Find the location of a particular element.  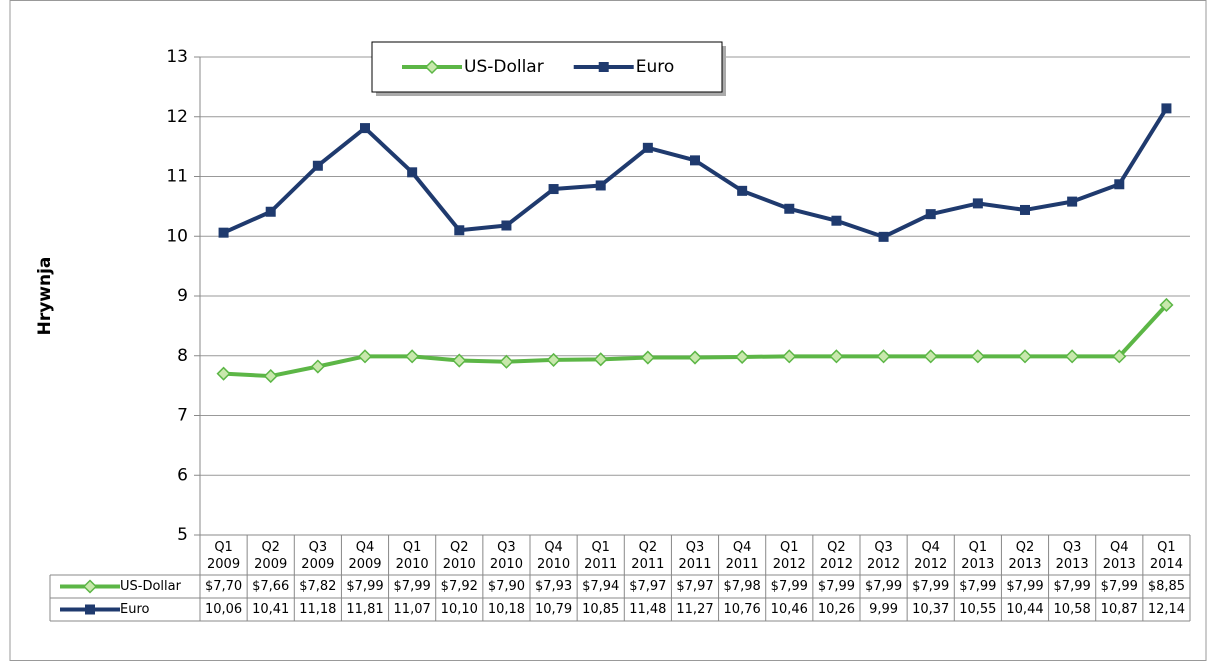

table-cell: $7,66 is located at coordinates (270, 586).